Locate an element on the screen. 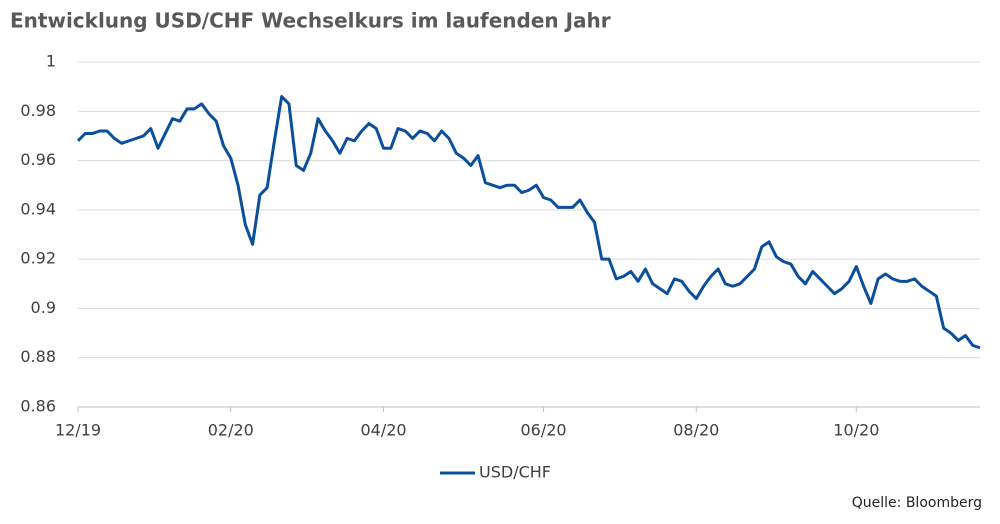 The image size is (1000, 524). x-tick-label: 10/20 is located at coordinates (856, 430).